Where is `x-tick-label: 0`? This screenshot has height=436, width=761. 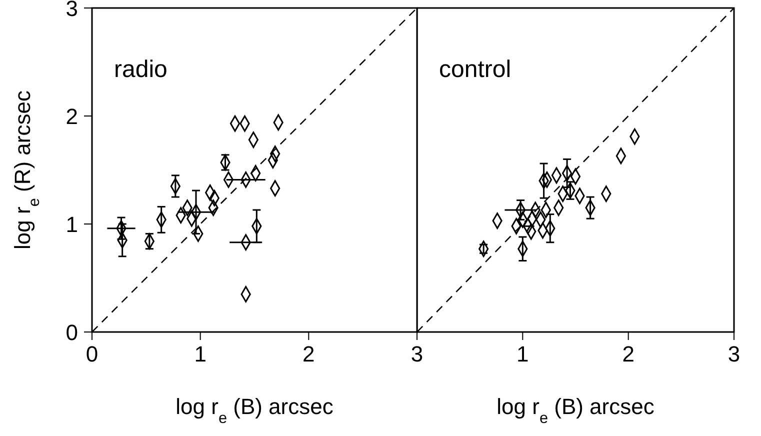 x-tick-label: 0 is located at coordinates (92, 354).